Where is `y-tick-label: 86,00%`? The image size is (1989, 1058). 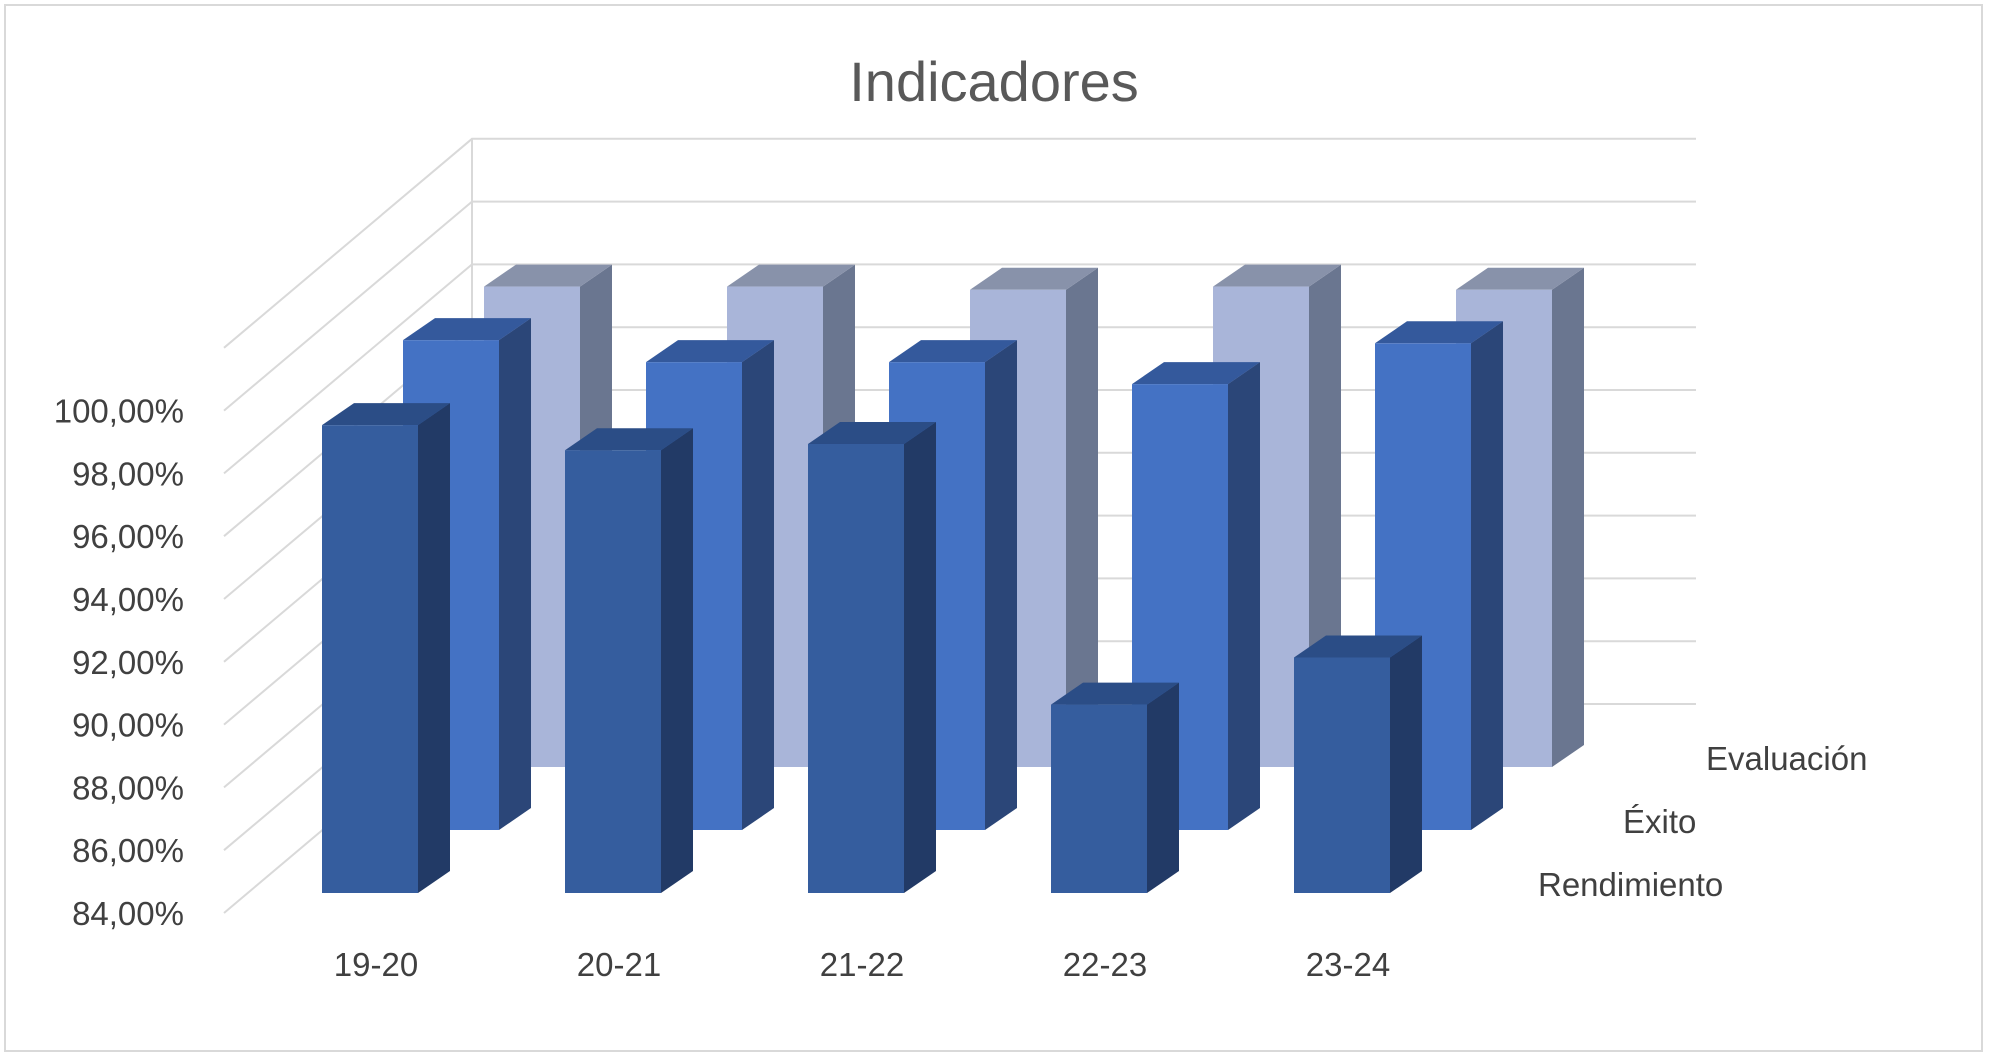
y-tick-label: 86,00% is located at coordinates (128, 850).